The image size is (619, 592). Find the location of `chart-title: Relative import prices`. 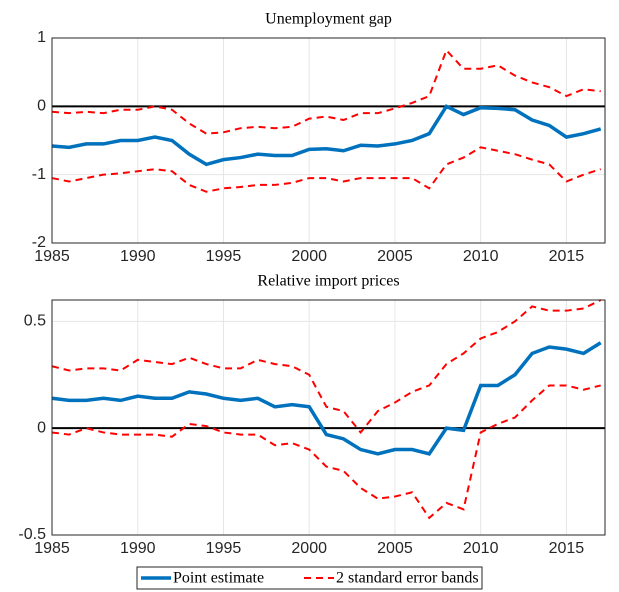

chart-title: Relative import prices is located at coordinates (328, 281).